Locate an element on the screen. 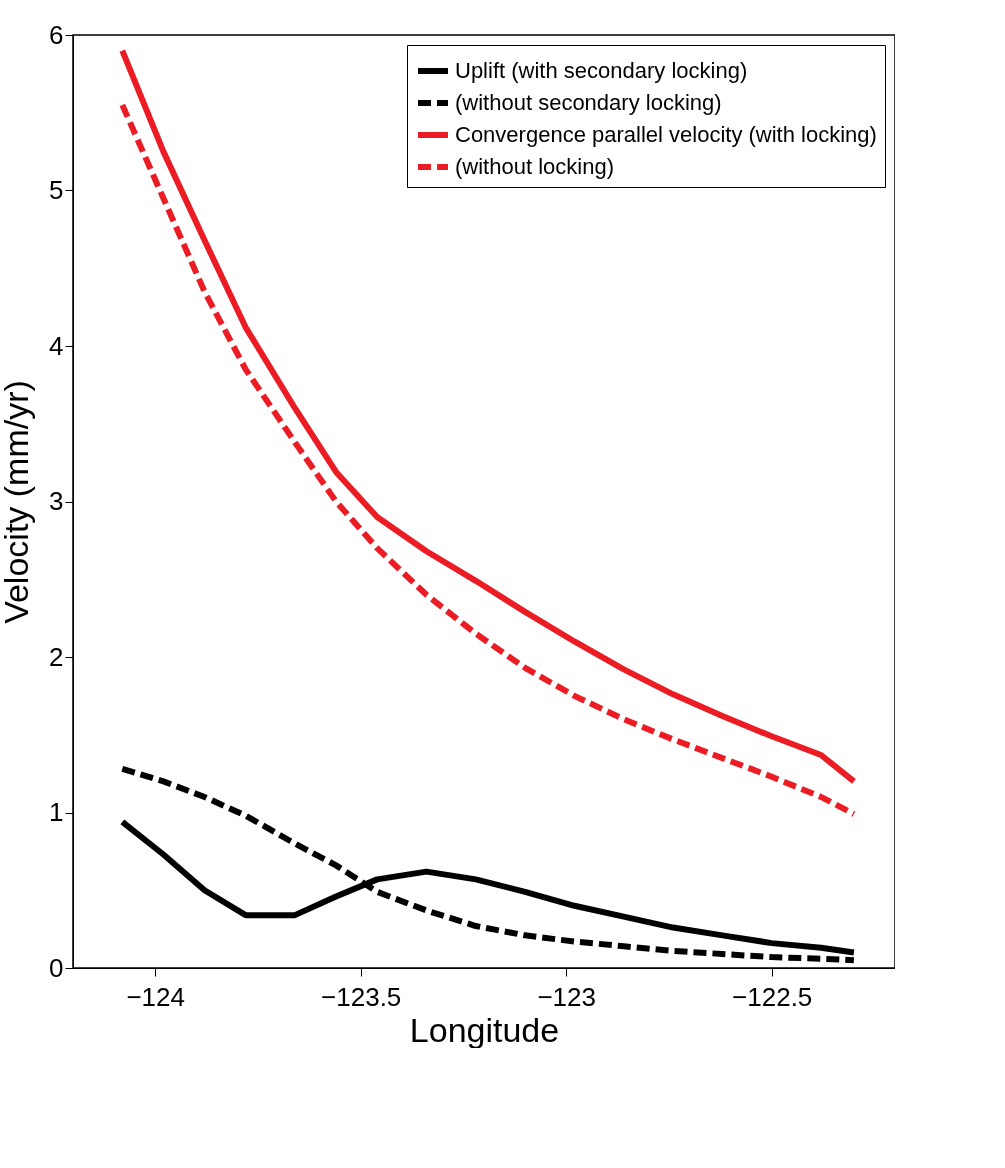 Image resolution: width=1005 pixels, height=1168 pixels. y-tick-label: 6 is located at coordinates (56, 34).